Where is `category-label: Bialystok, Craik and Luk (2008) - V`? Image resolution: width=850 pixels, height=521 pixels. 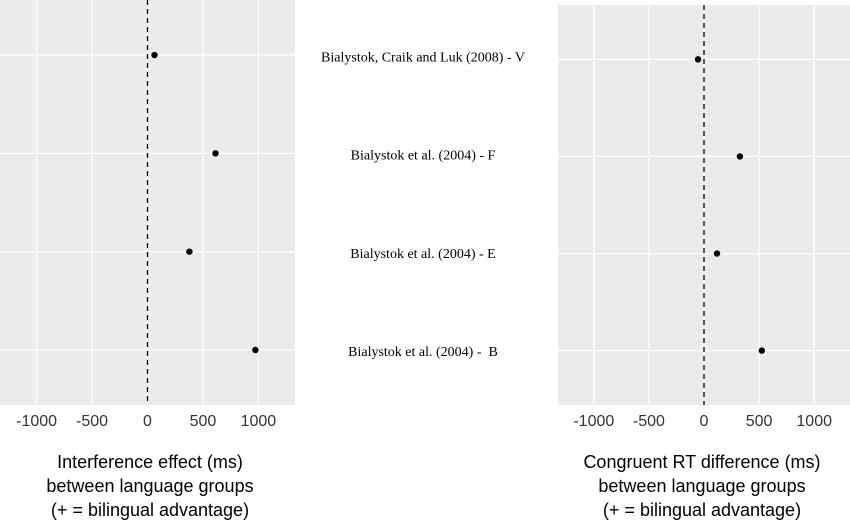
category-label: Bialystok, Craik and Luk (2008) - V is located at coordinates (423, 57).